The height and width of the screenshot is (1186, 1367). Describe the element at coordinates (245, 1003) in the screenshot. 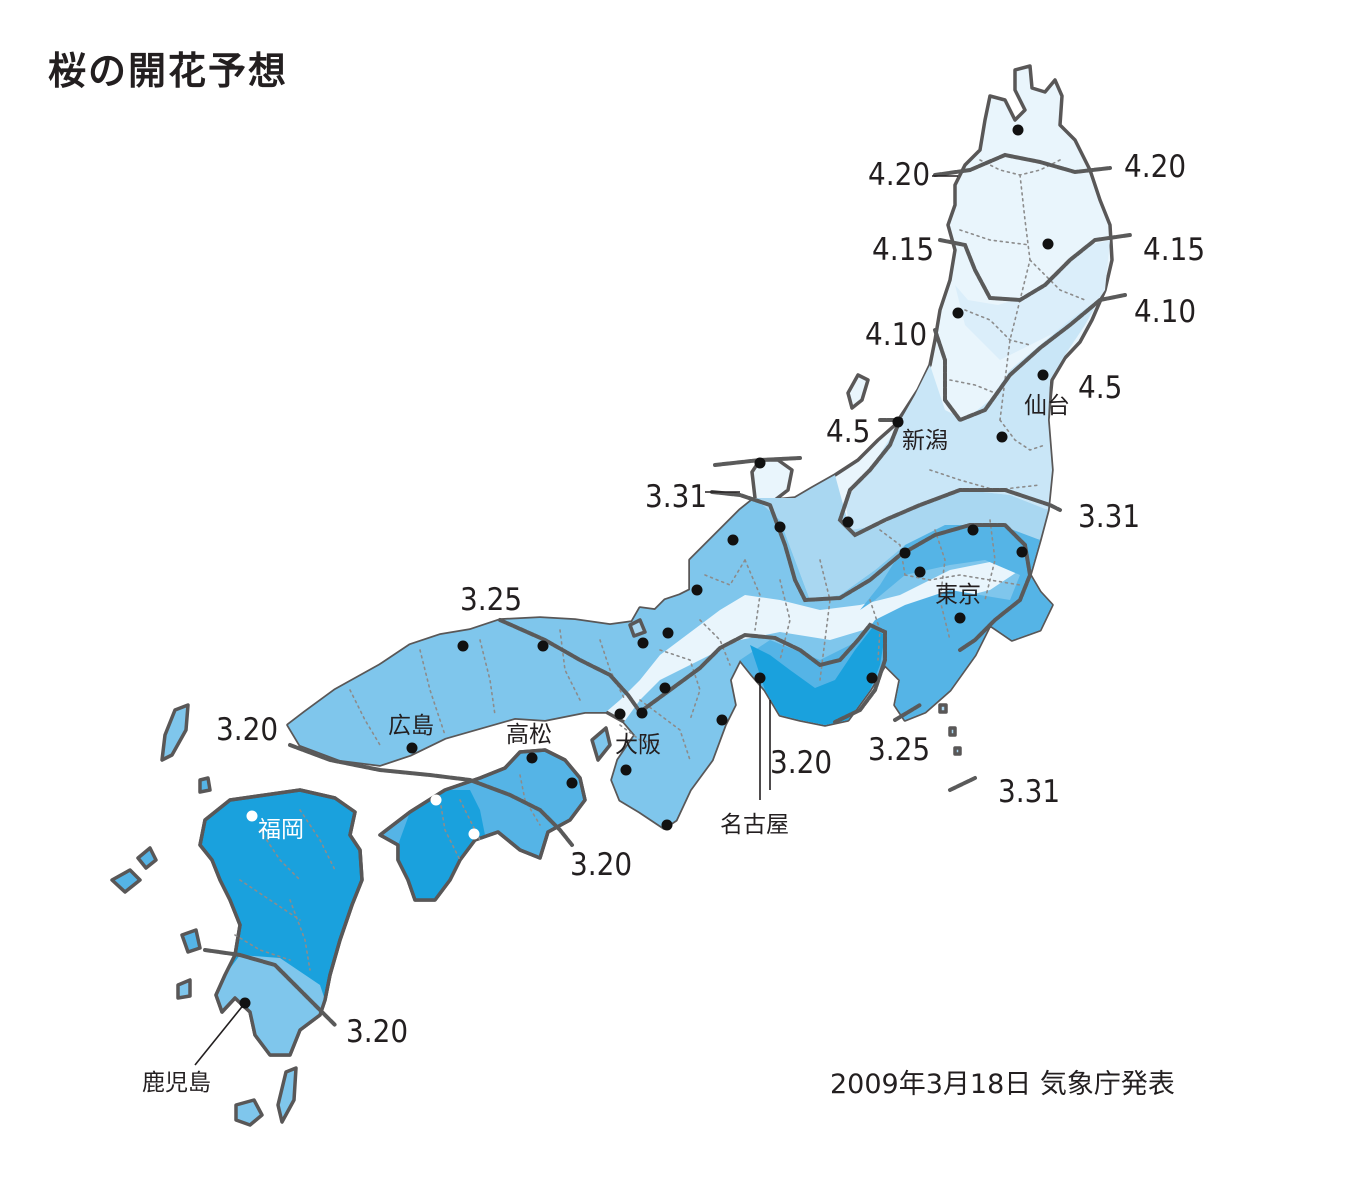

I see `city-dot-kagoshima` at that location.